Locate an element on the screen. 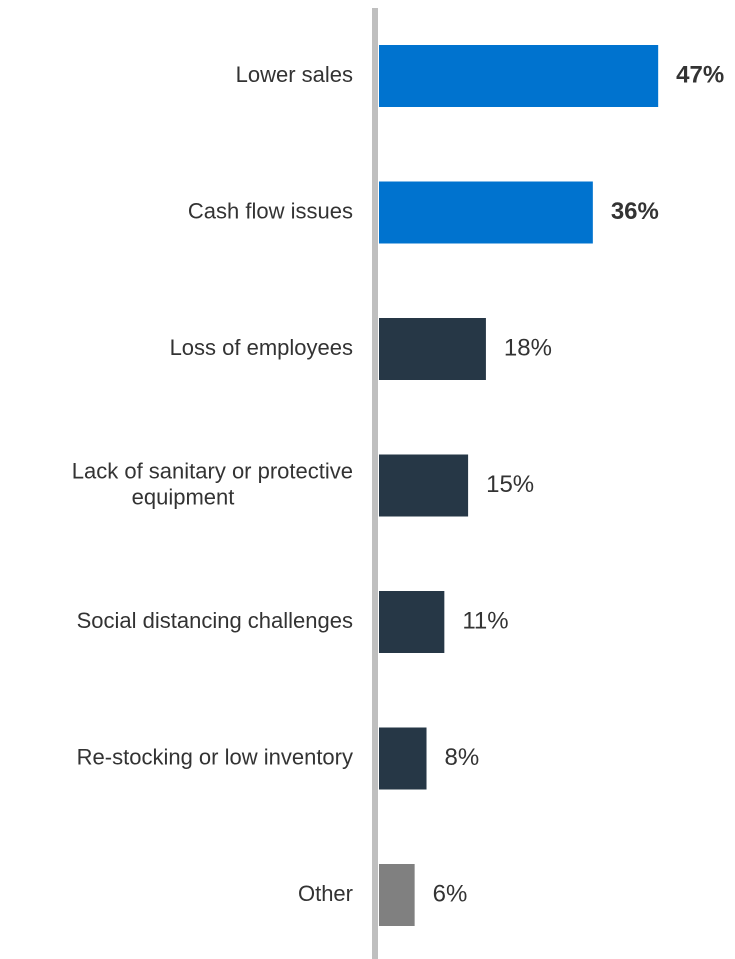 This screenshot has width=735, height=959. category-label-3-line-1: equipment is located at coordinates (183, 496).